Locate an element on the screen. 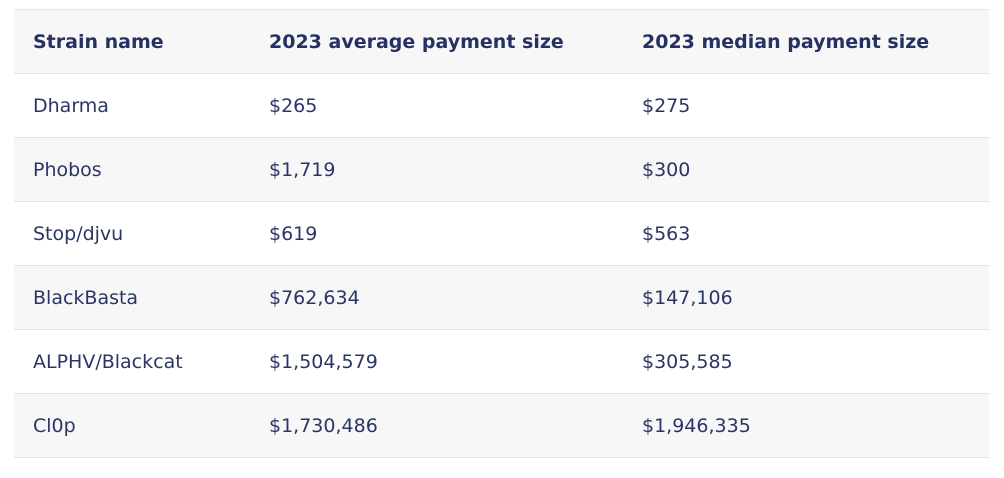 This screenshot has height=478, width=1004. cell-median-payment: $1,946,335 is located at coordinates (806, 425).